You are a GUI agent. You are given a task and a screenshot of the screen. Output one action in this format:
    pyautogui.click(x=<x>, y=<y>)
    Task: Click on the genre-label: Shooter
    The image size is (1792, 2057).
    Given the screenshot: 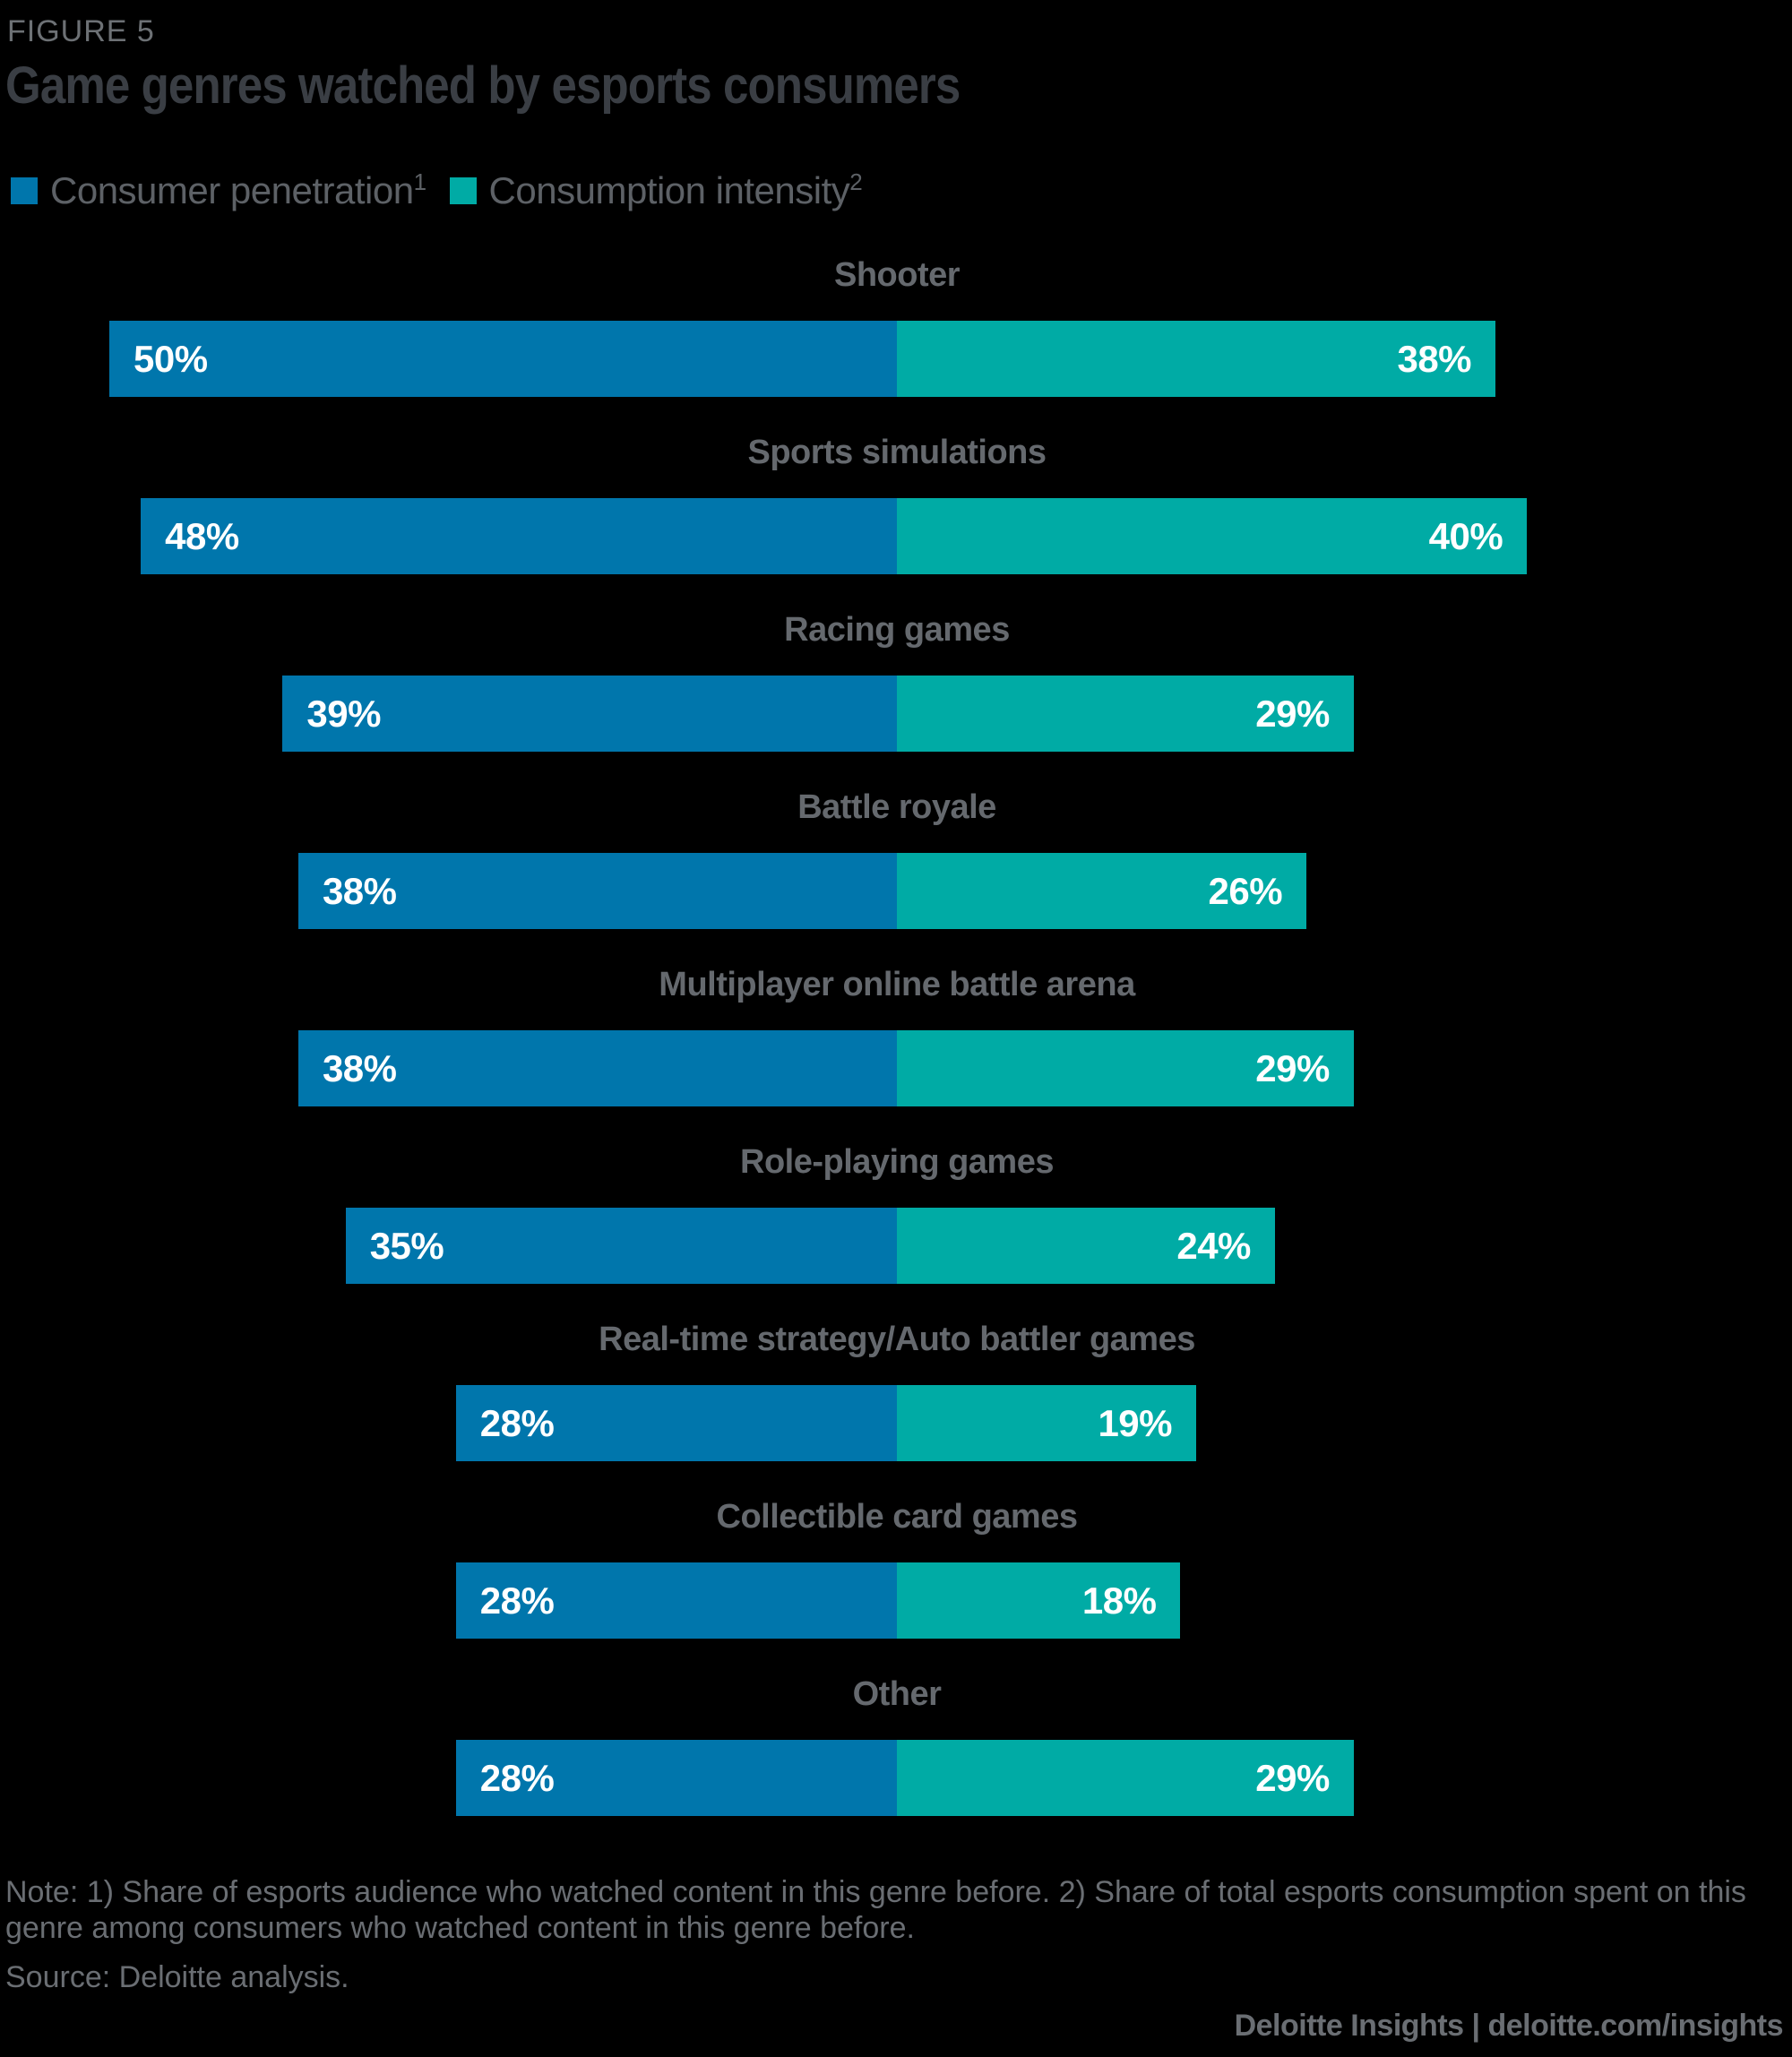 What is the action you would take?
    pyautogui.click(x=897, y=275)
    